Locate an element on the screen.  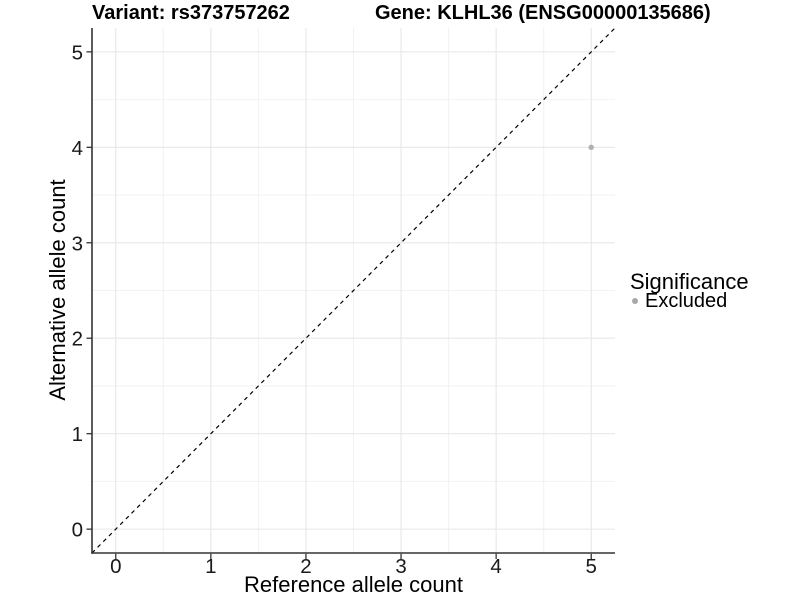
data-point is located at coordinates (591, 147).